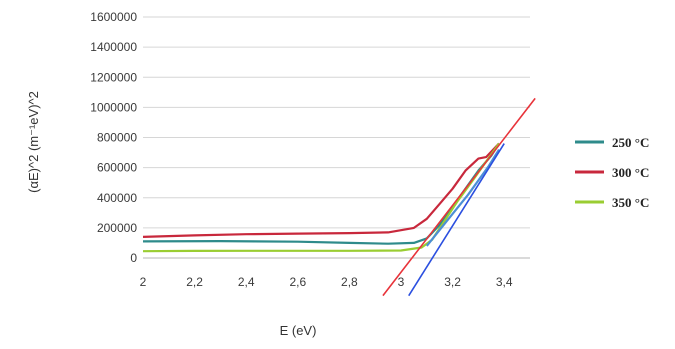  Describe the element at coordinates (117, 198) in the screenshot. I see `y-tick-label: 400000` at that location.